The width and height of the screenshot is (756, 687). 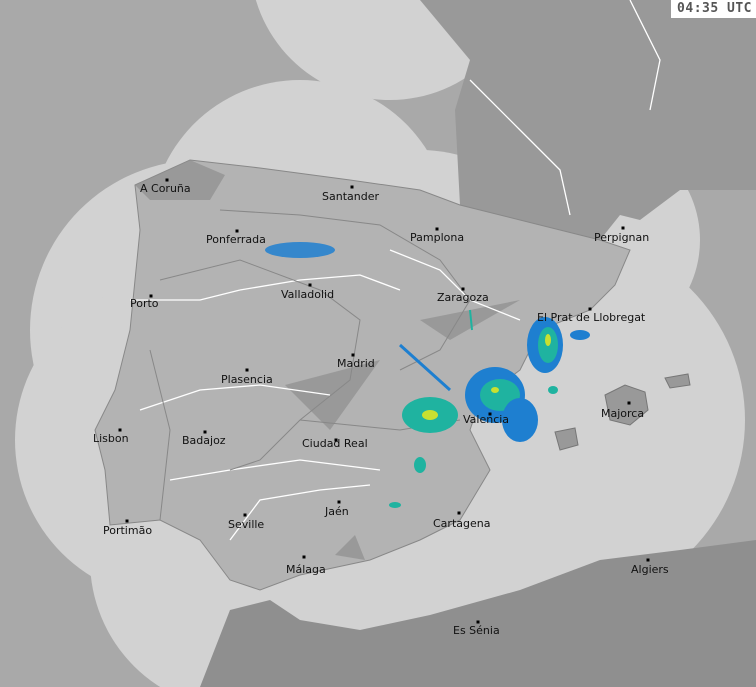 What do you see at coordinates (165, 188) in the screenshot?
I see `city-label: A Coruña` at bounding box center [165, 188].